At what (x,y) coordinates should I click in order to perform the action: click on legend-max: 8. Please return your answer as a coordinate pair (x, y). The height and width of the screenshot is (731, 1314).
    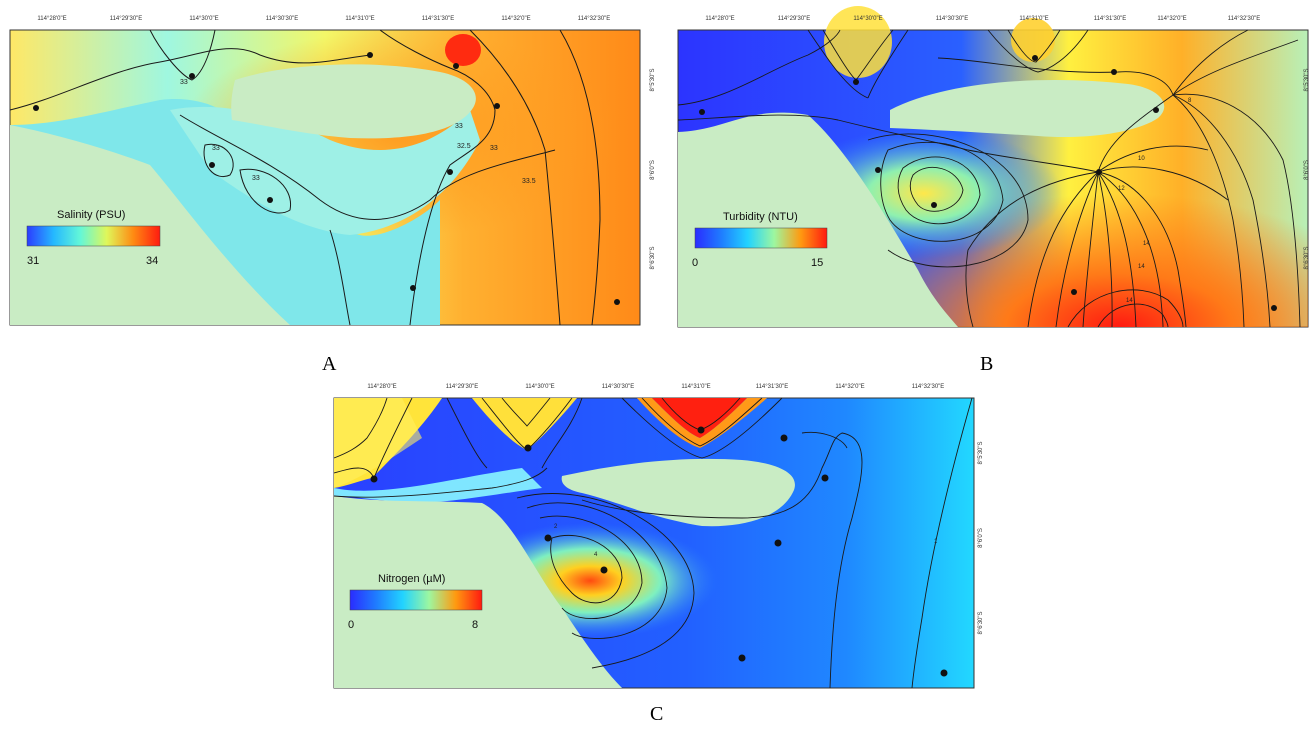
    Looking at the image, I should click on (475, 625).